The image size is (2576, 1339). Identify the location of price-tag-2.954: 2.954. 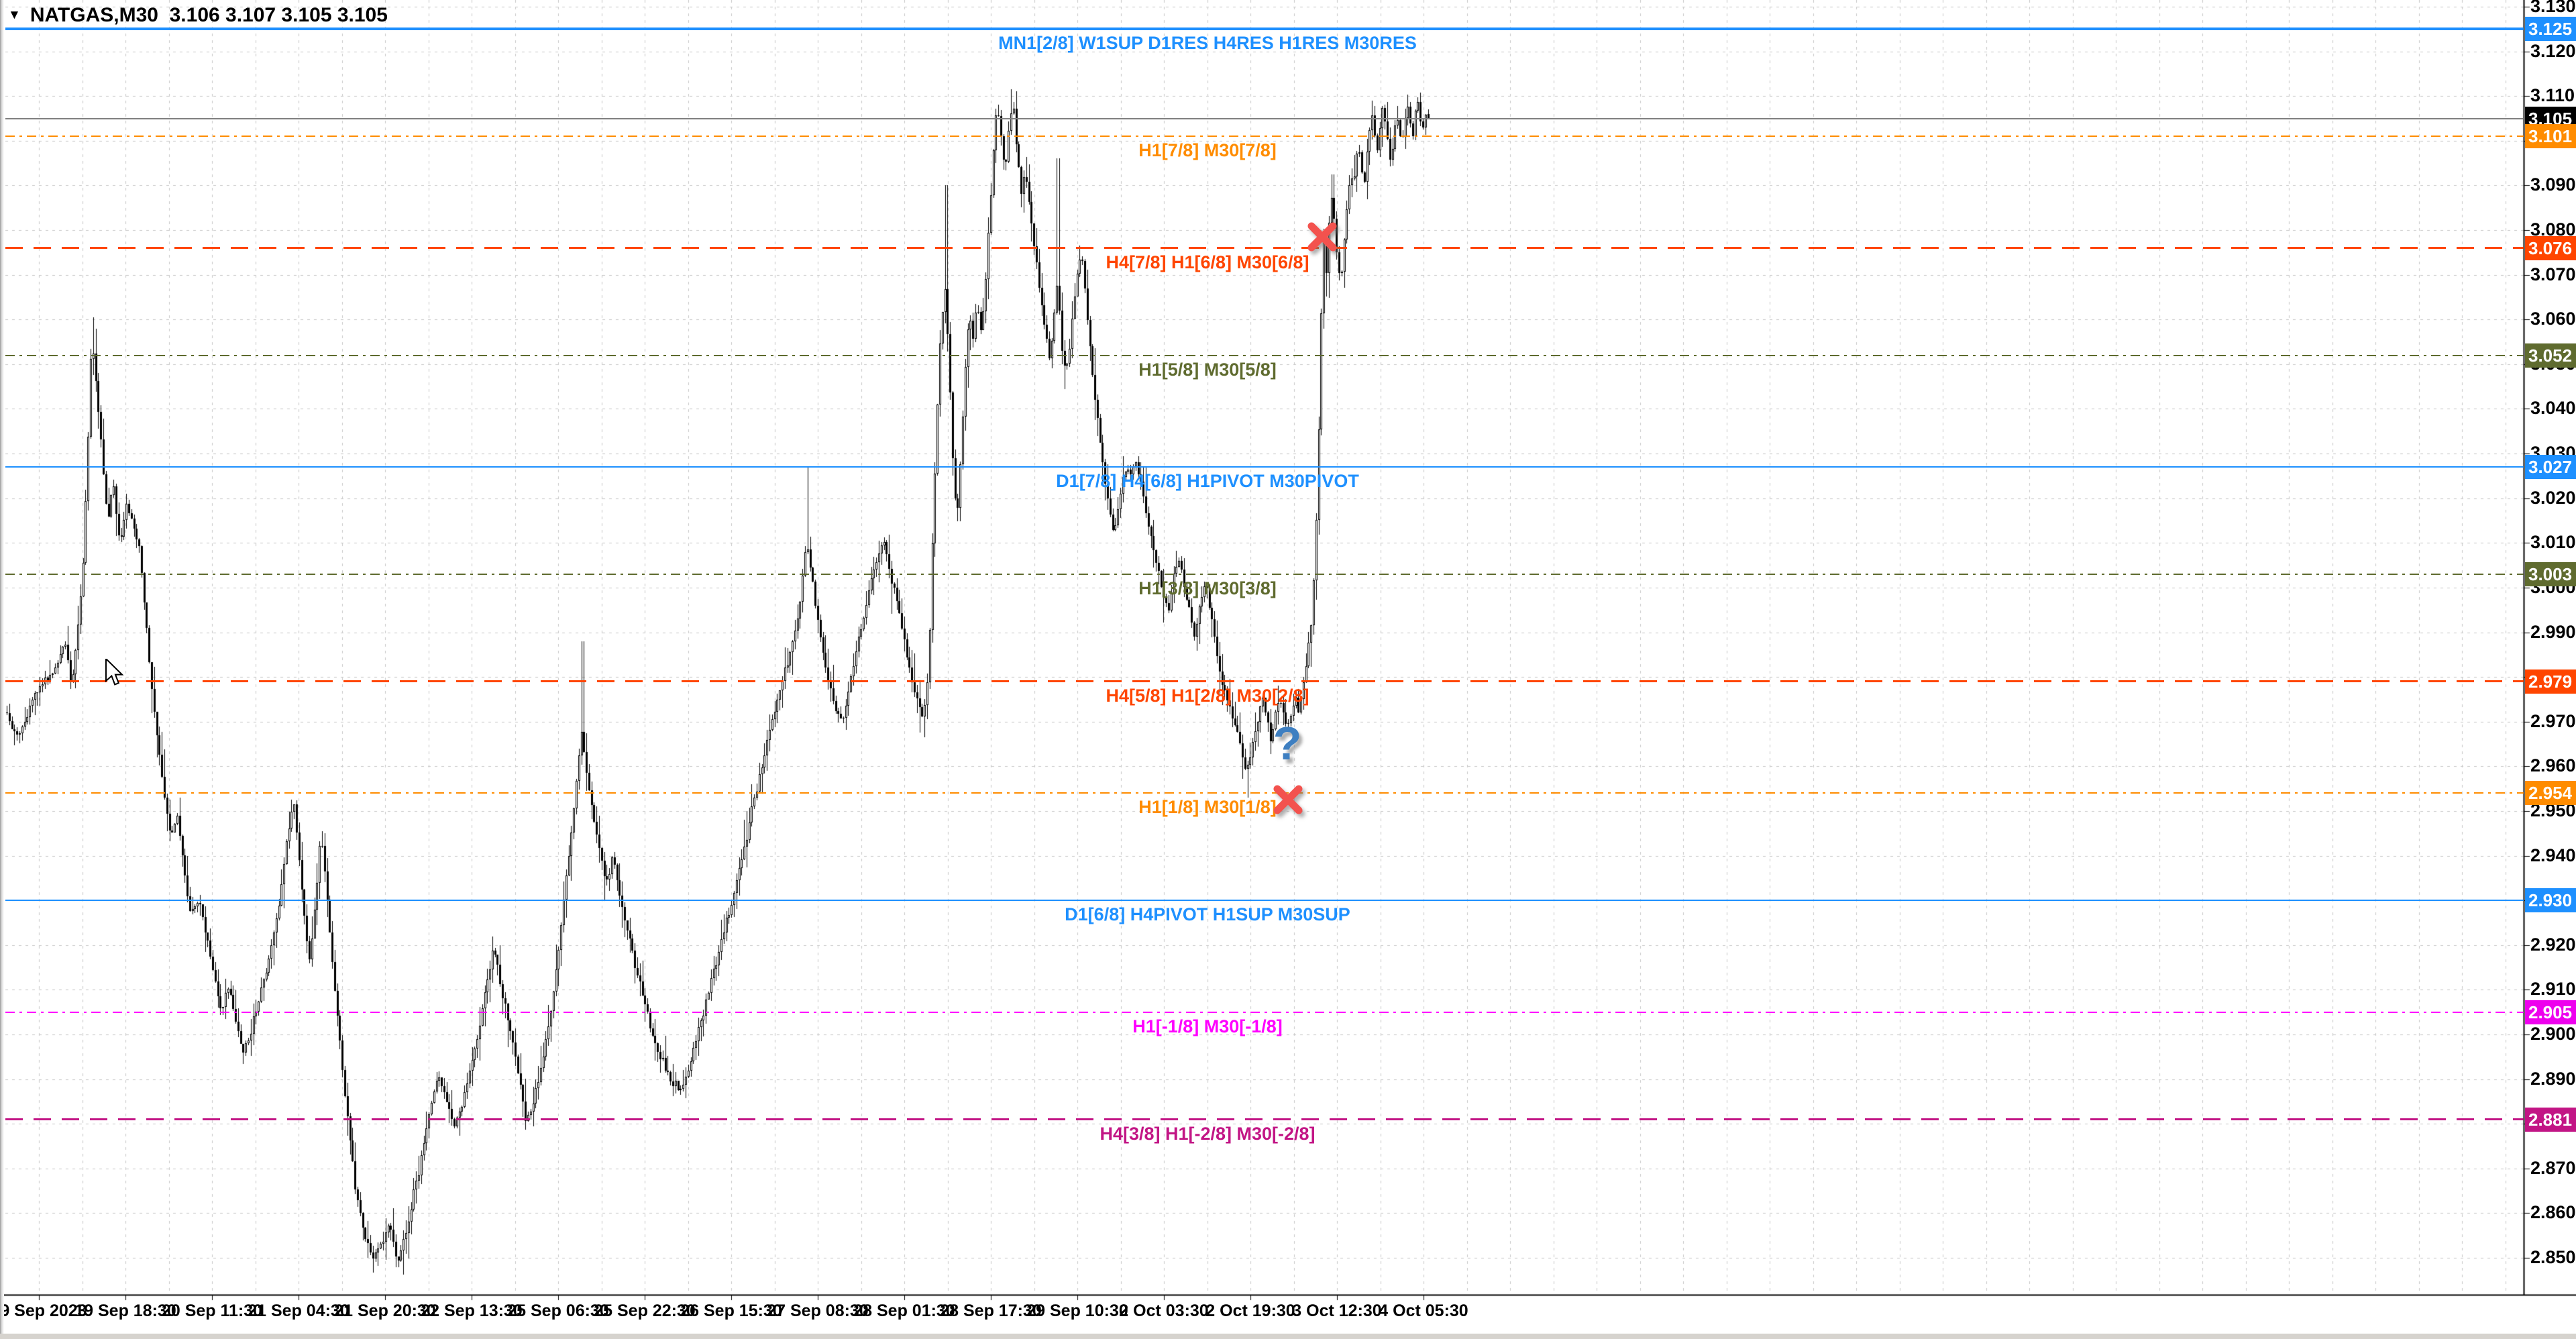
(2550, 793).